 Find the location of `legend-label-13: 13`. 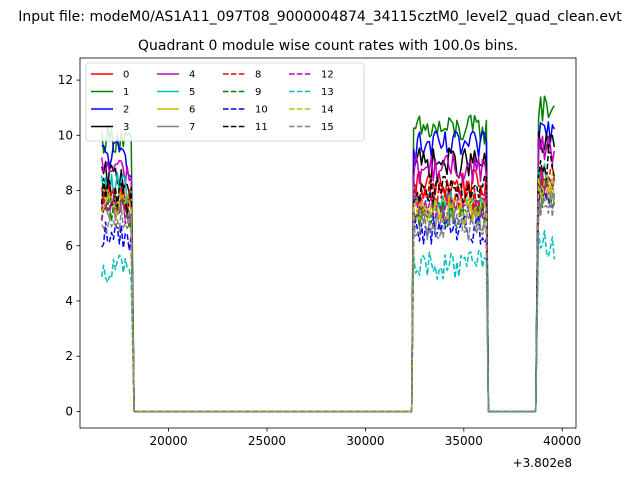

legend-label-13: 13 is located at coordinates (327, 92).